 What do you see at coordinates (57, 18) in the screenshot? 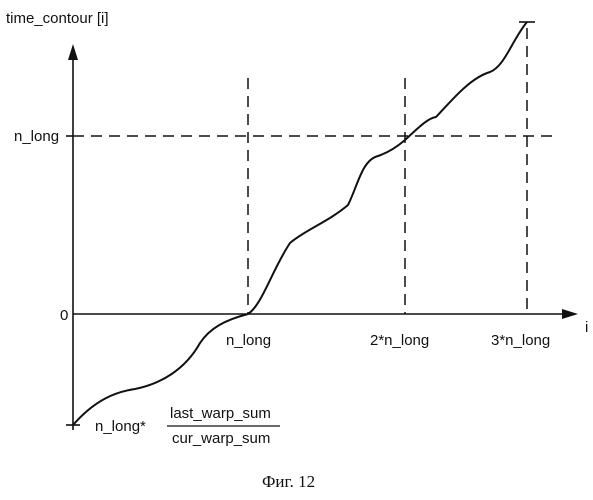
I see `y-axis-label: time_contour [i]` at bounding box center [57, 18].